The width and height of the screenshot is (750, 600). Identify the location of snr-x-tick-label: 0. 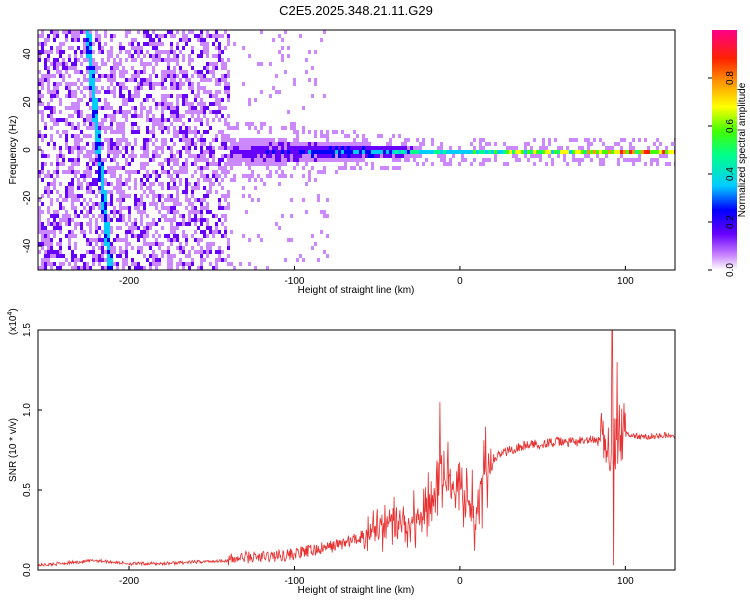
(460, 581).